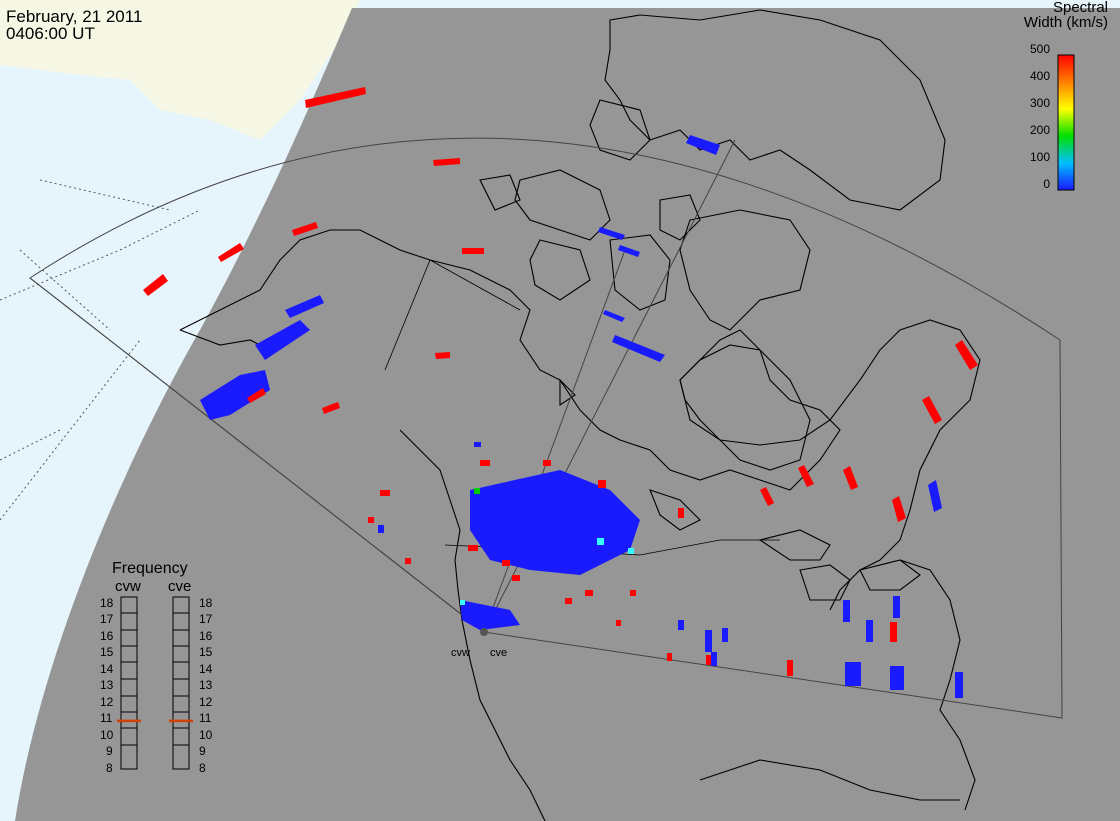 Image resolution: width=1120 pixels, height=821 pixels. Describe the element at coordinates (1046, 184) in the screenshot. I see `colorbar-tick: 0` at that location.